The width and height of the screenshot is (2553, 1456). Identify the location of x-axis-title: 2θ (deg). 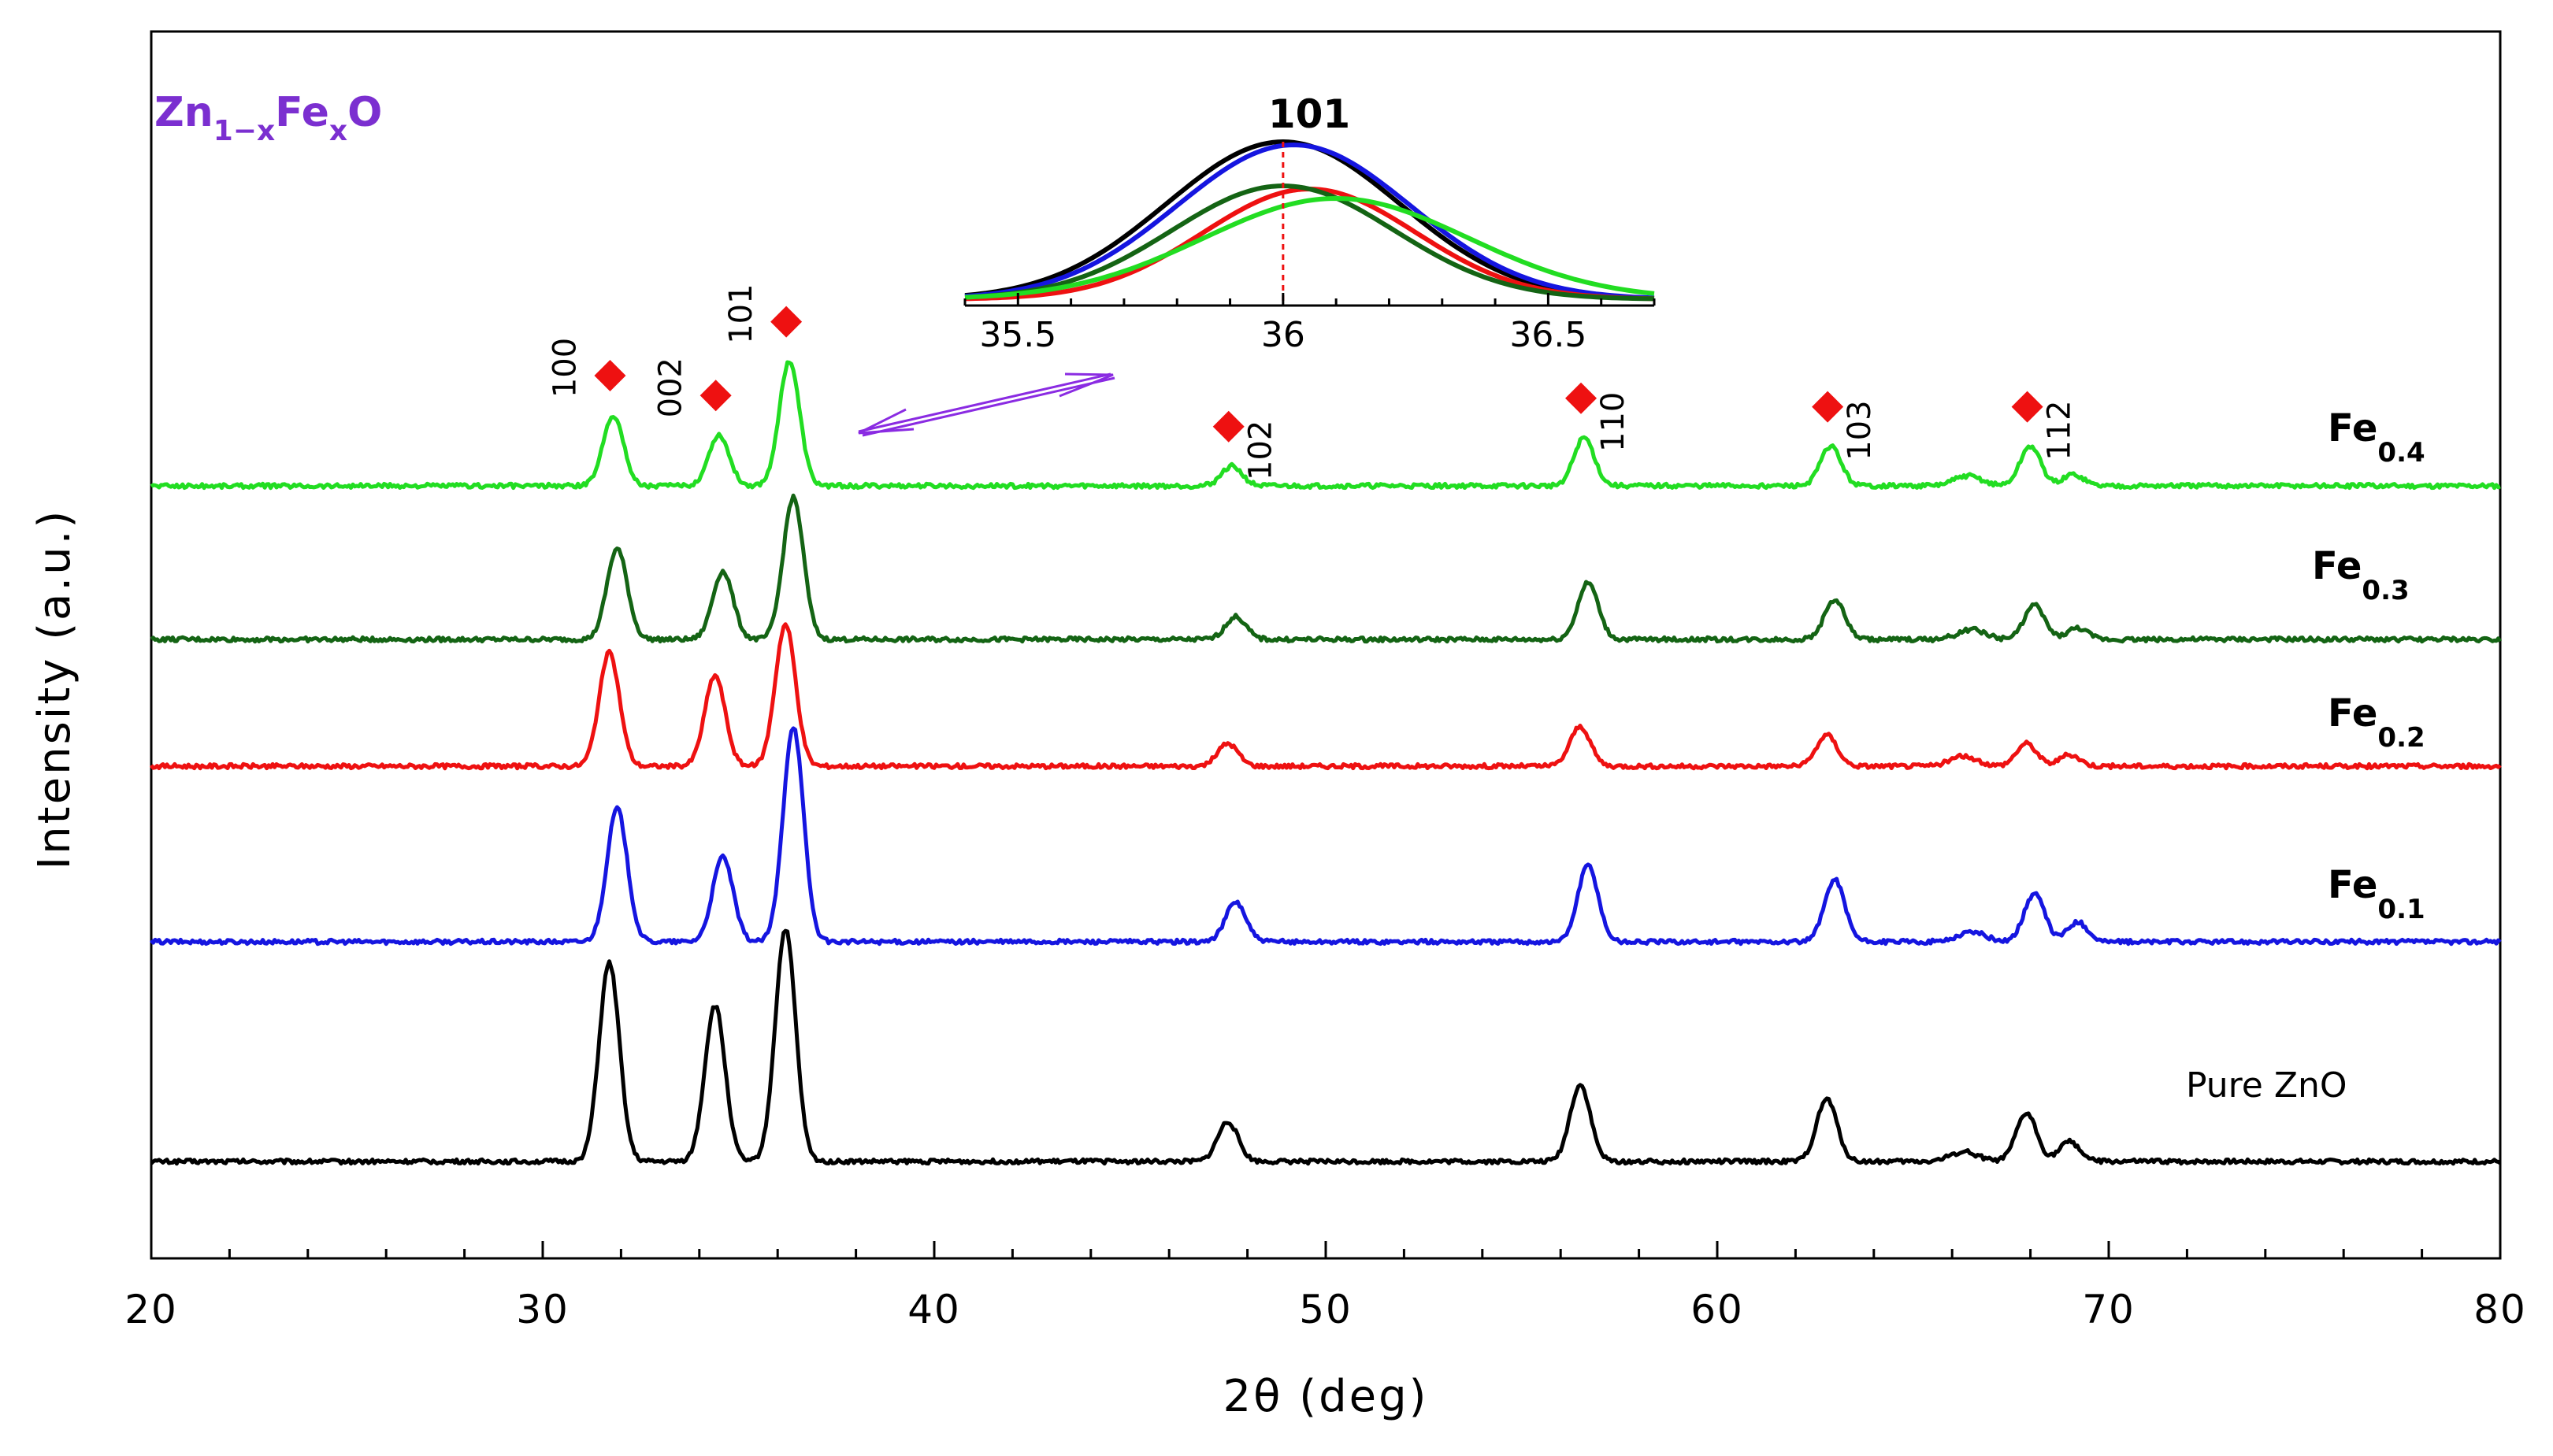
(1326, 1396).